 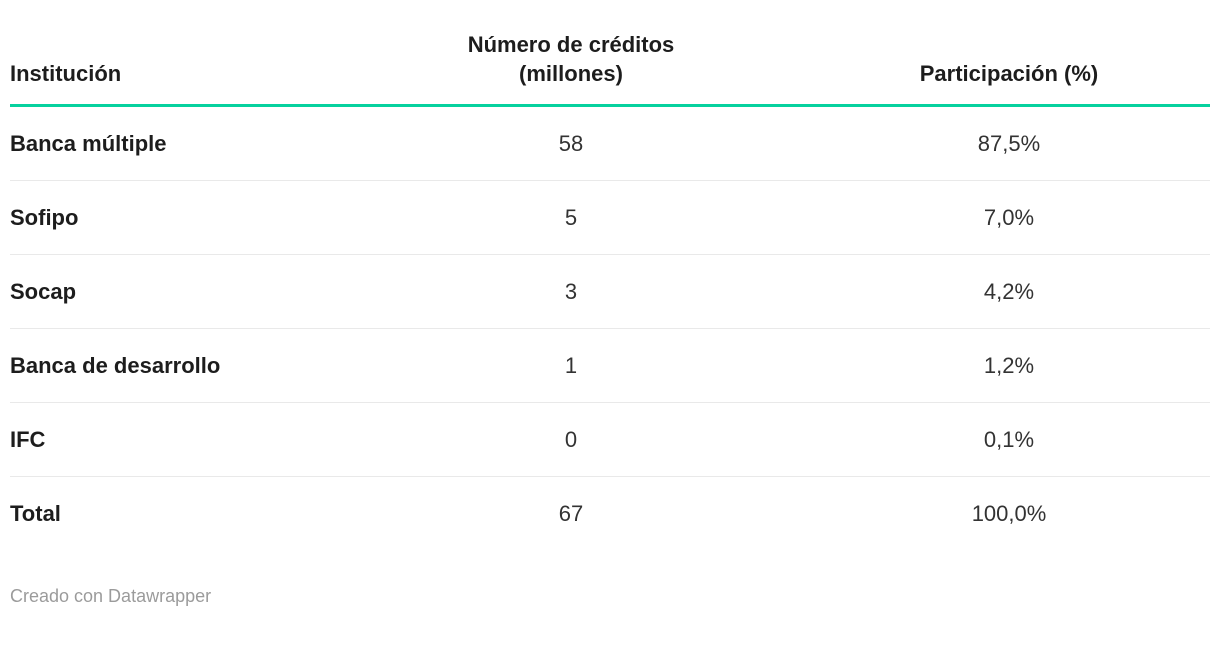 I want to click on cell-share: 0,1%, so click(x=1009, y=439).